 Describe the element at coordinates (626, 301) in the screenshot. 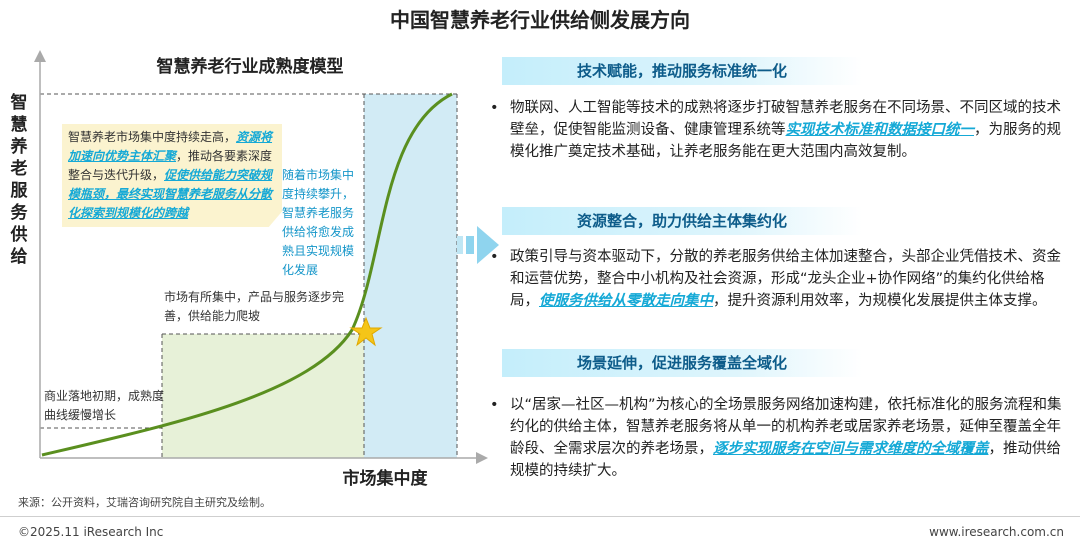

I see `section-highlight: 使服务供给从零散走向集中` at that location.